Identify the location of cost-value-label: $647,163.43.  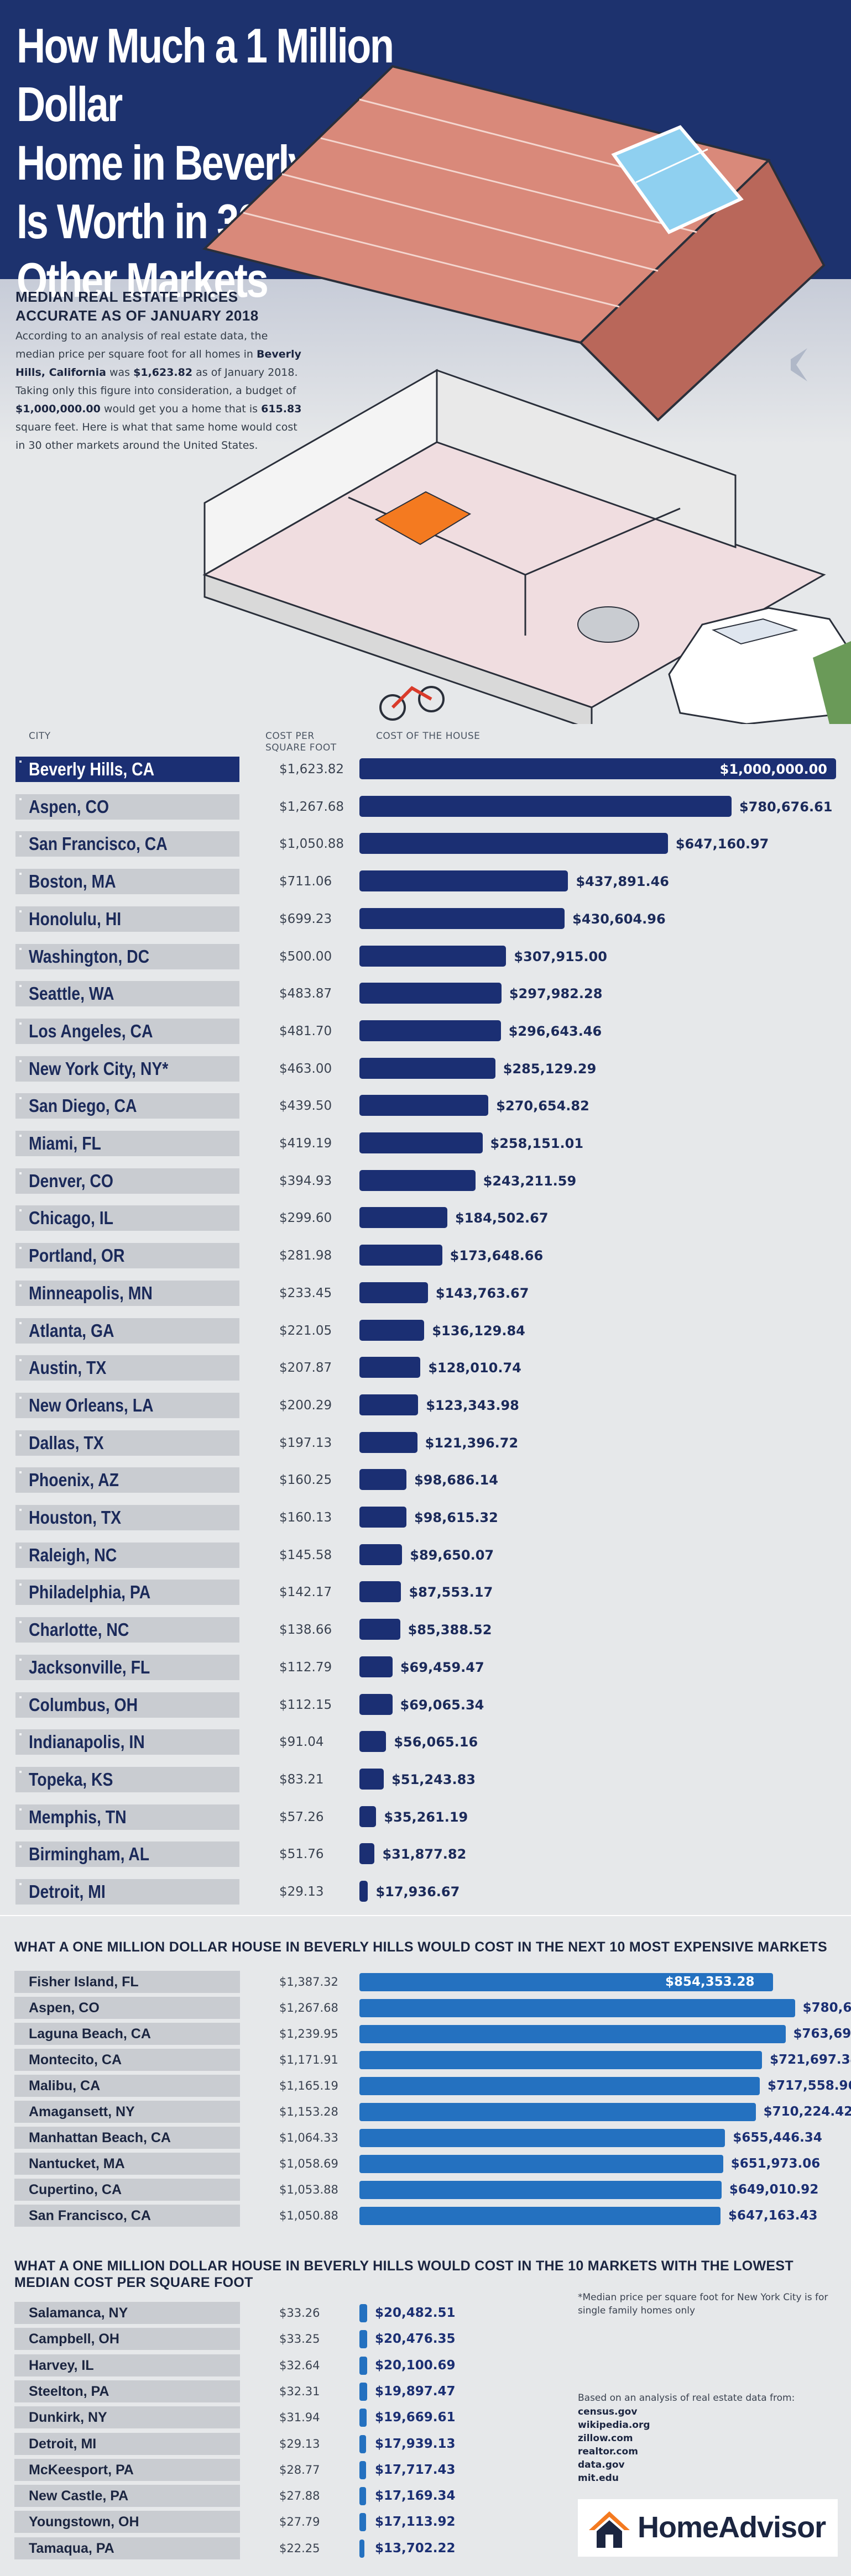
(773, 2215).